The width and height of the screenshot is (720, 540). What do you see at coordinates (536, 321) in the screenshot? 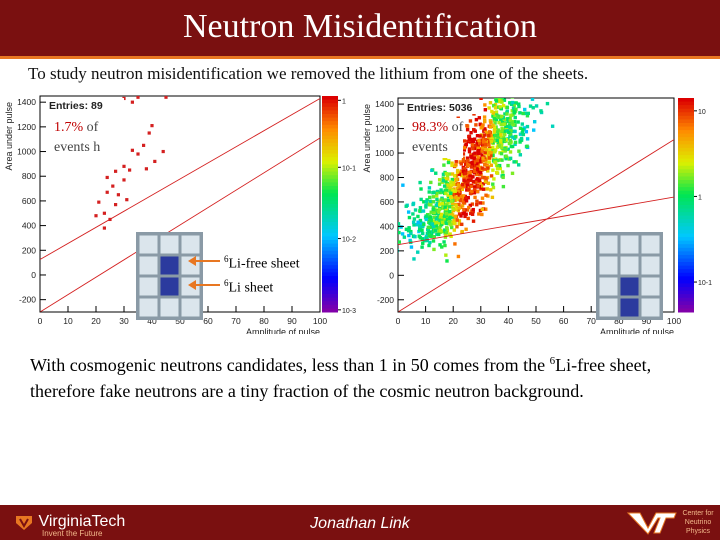
I see `x-tick-label: 50` at bounding box center [536, 321].